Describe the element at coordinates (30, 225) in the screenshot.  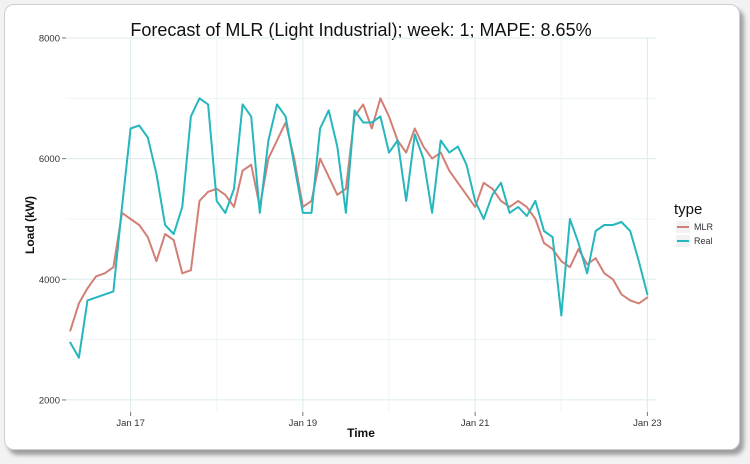
I see `y-axis-label: Load (kW)` at that location.